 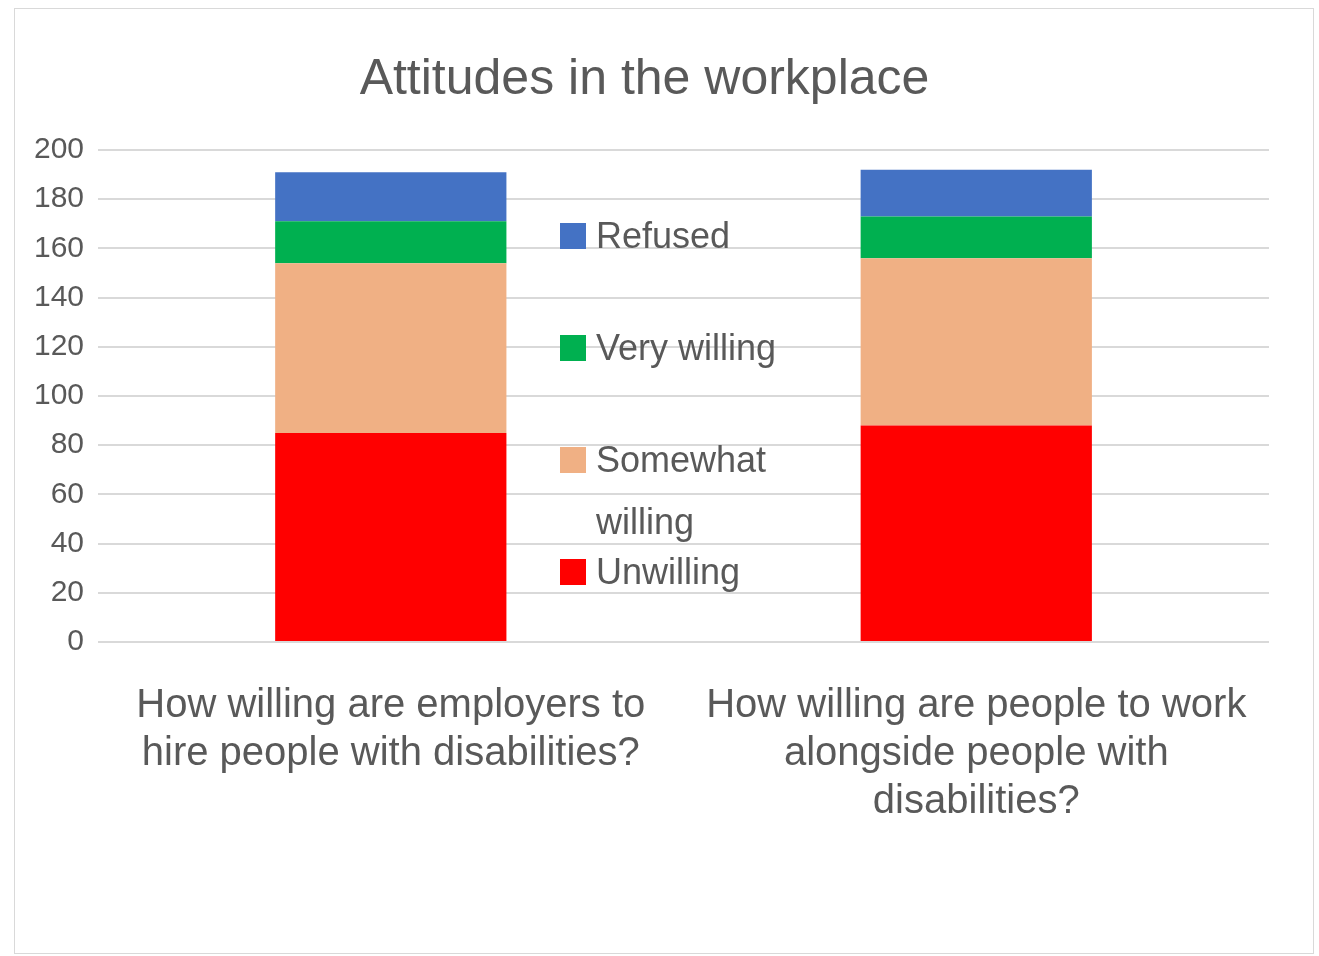 I want to click on legend-label: Unwilling, so click(x=668, y=572).